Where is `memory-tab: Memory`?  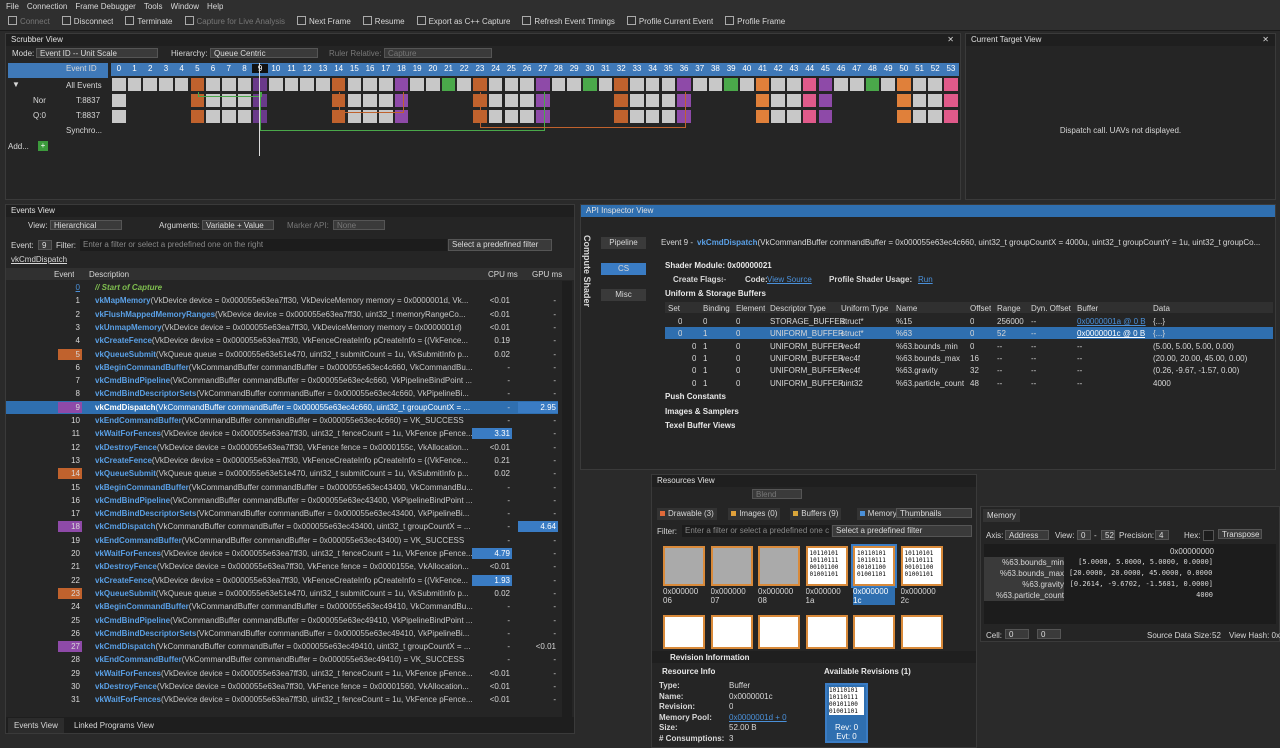
memory-tab: Memory is located at coordinates (1001, 515).